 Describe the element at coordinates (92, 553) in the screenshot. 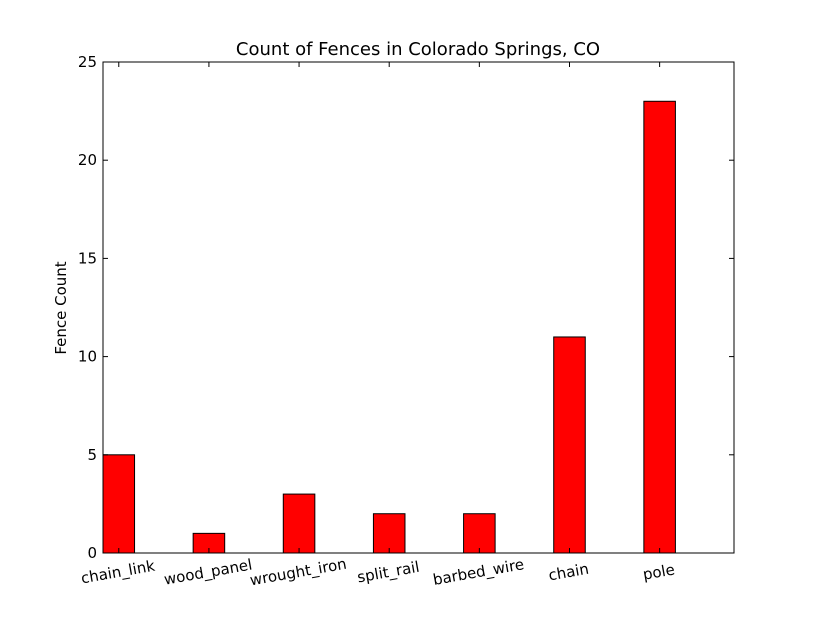

I see `y-tick-label: 0` at that location.